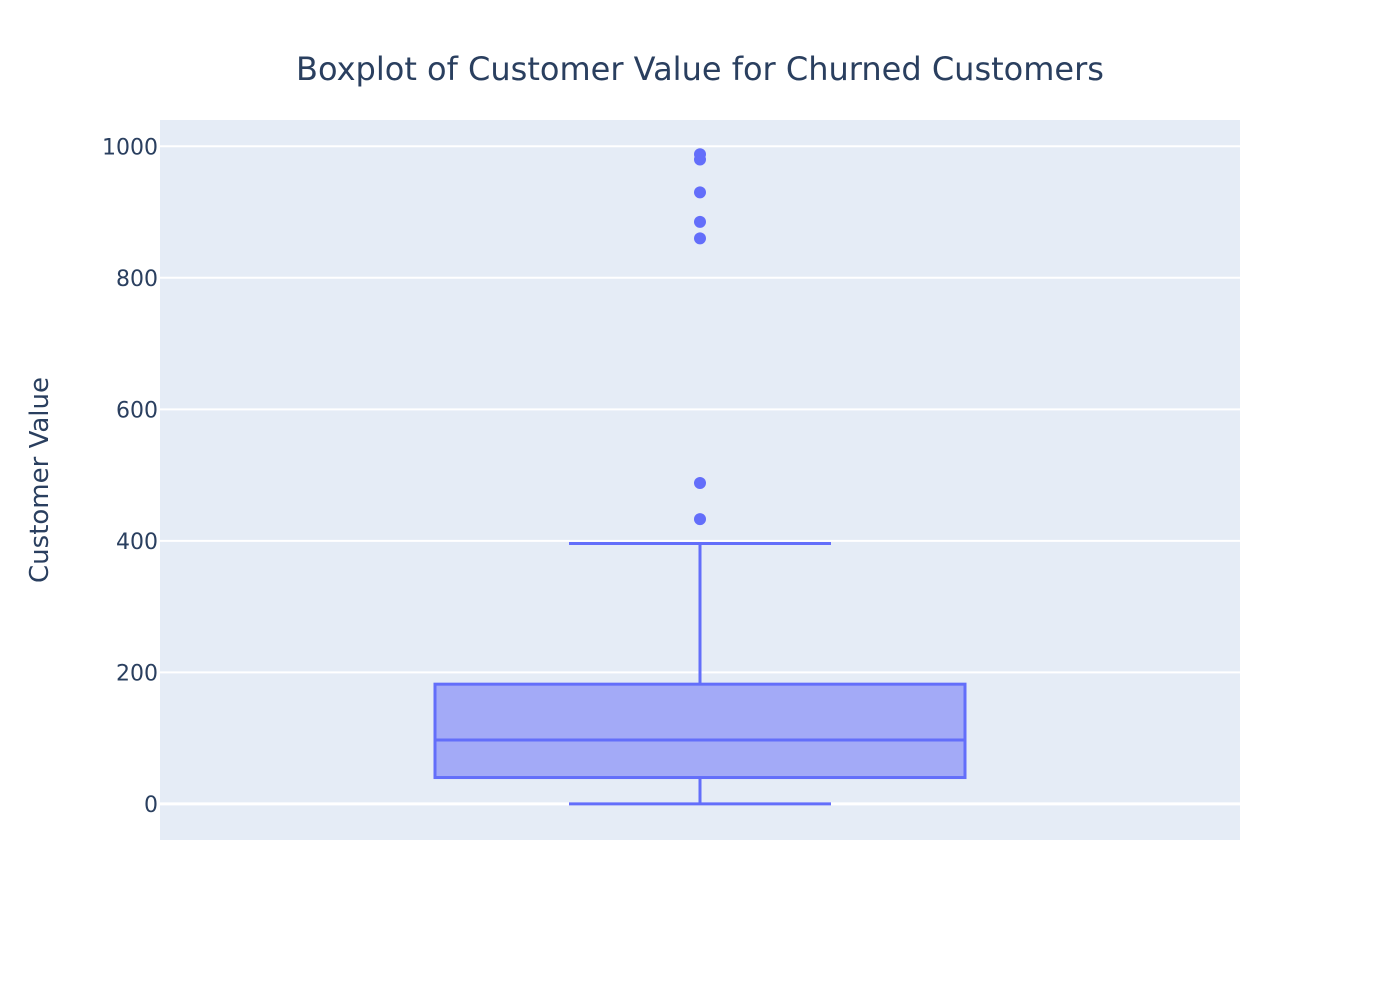  What do you see at coordinates (137, 410) in the screenshot?
I see `y-tick-label: 600` at bounding box center [137, 410].